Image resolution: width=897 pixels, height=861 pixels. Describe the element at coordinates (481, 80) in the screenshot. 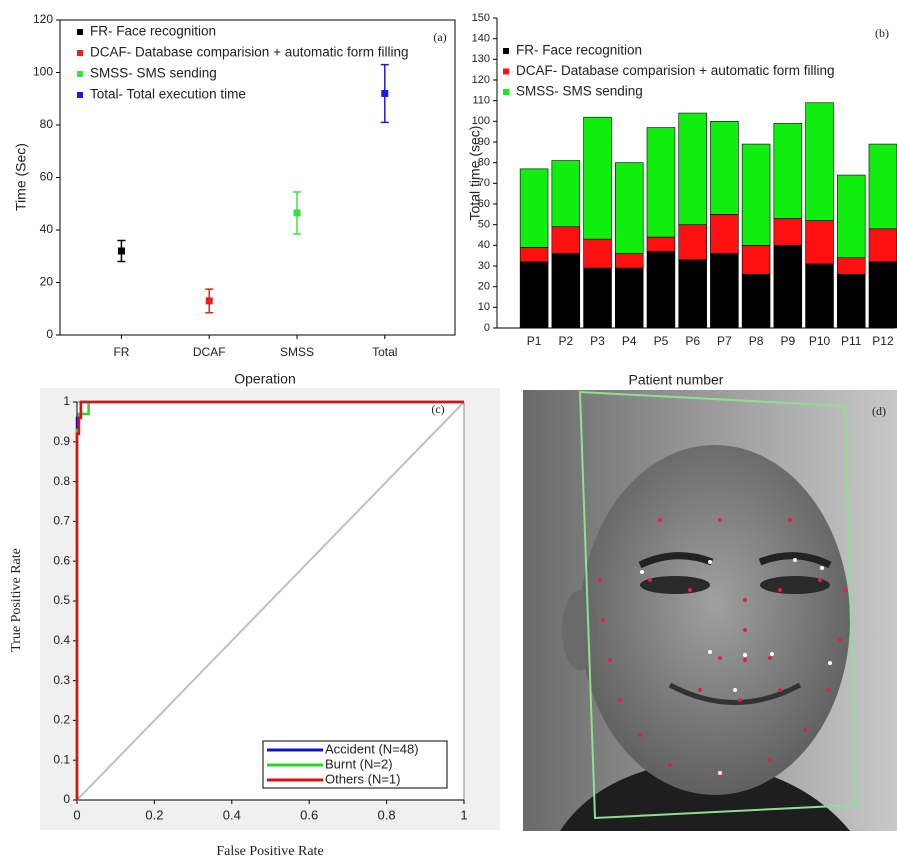

I see `y-tick-label: 120` at that location.